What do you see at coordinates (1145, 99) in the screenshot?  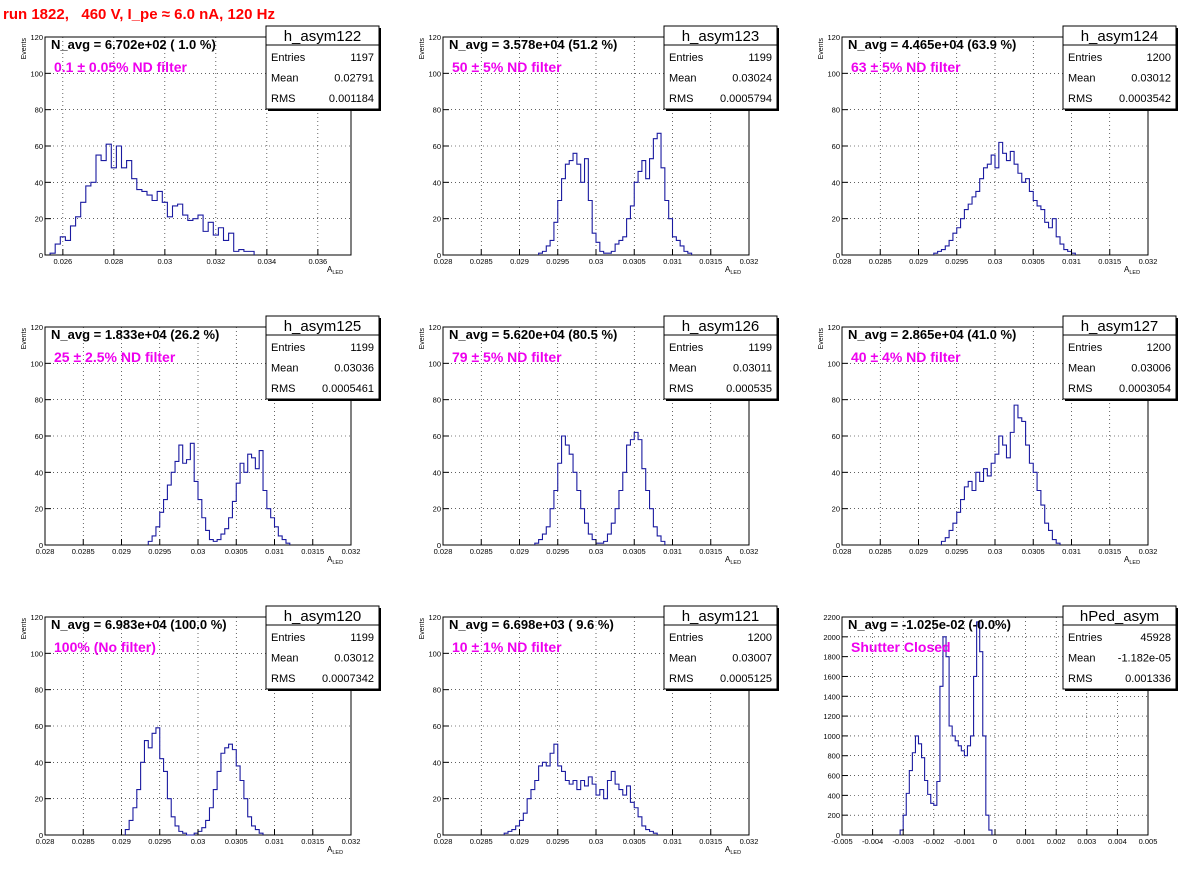 I see `stats-value: 0.0003542` at bounding box center [1145, 99].